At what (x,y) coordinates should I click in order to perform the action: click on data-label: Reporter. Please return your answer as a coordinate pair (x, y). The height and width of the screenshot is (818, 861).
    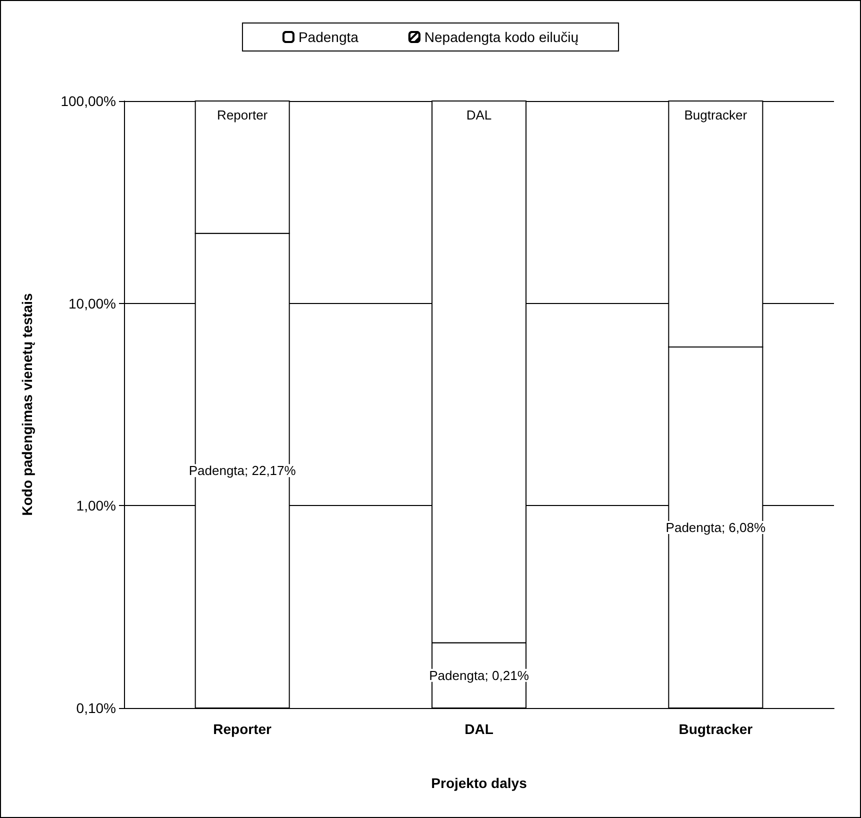
    Looking at the image, I should click on (242, 729).